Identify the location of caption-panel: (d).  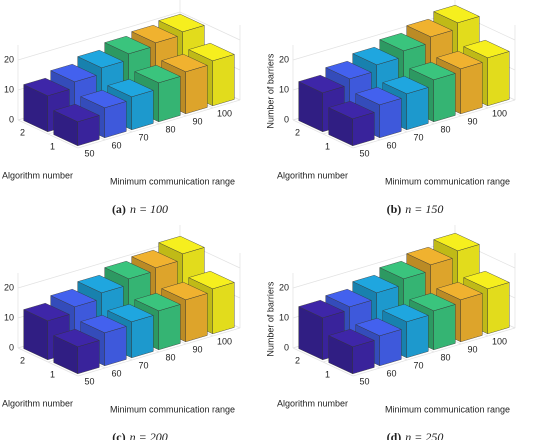
(394, 435).